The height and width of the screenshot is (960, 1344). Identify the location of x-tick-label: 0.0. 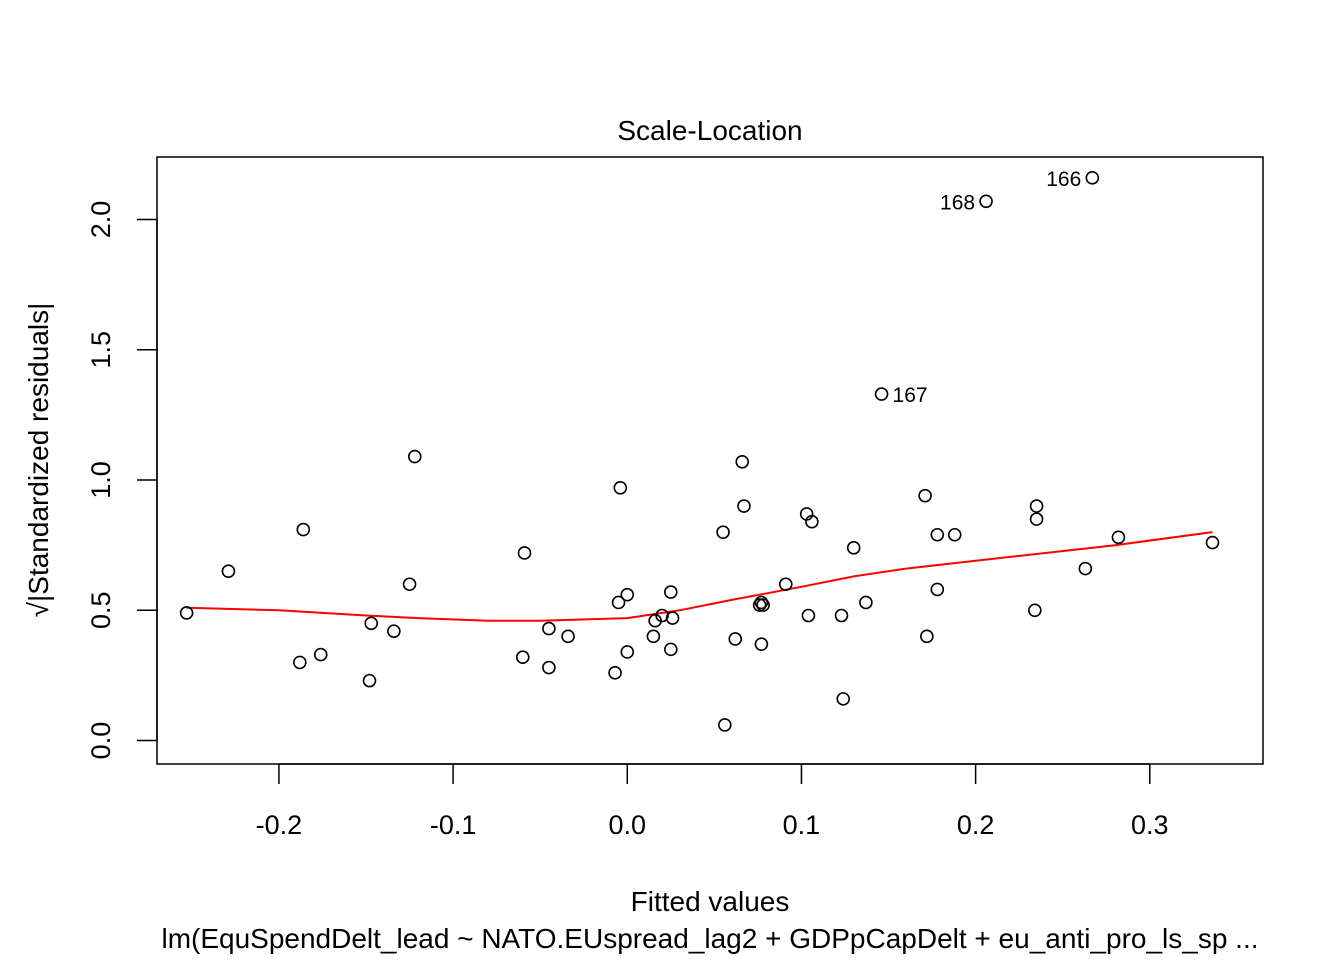
(627, 825).